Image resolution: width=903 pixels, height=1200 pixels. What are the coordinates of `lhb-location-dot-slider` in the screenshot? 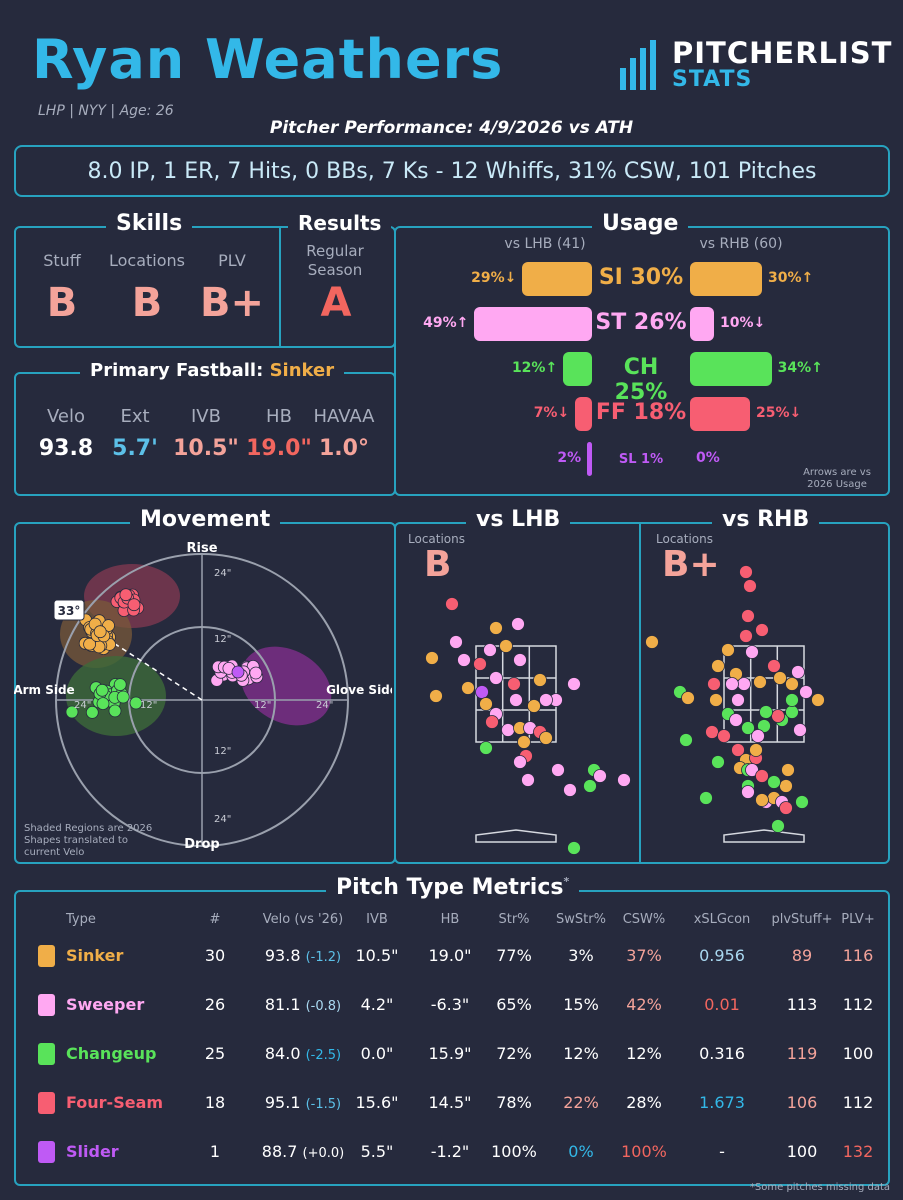 It's located at (482, 692).